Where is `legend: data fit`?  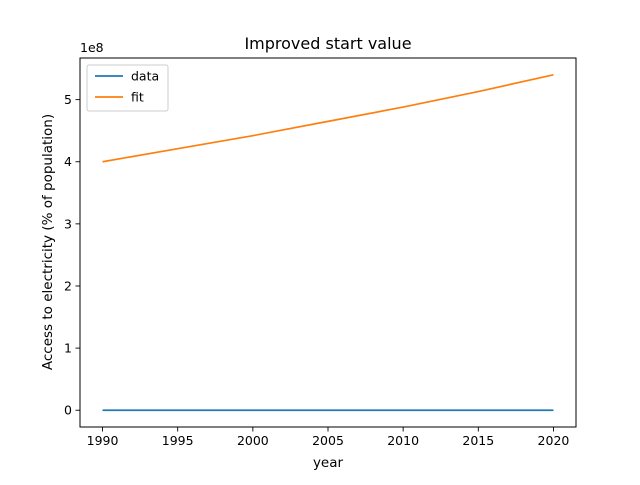
legend: data fit is located at coordinates (127, 88).